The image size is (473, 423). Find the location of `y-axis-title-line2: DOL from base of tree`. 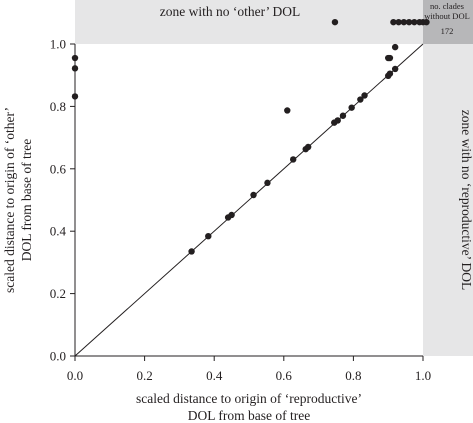

y-axis-title-line2: DOL from base of tree is located at coordinates (26, 200).